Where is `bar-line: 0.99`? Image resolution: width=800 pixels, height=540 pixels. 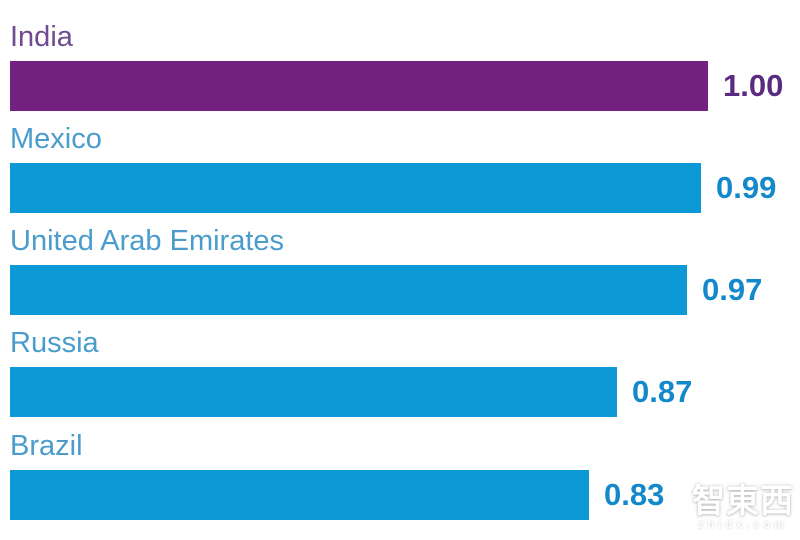 bar-line: 0.99 is located at coordinates (405, 188).